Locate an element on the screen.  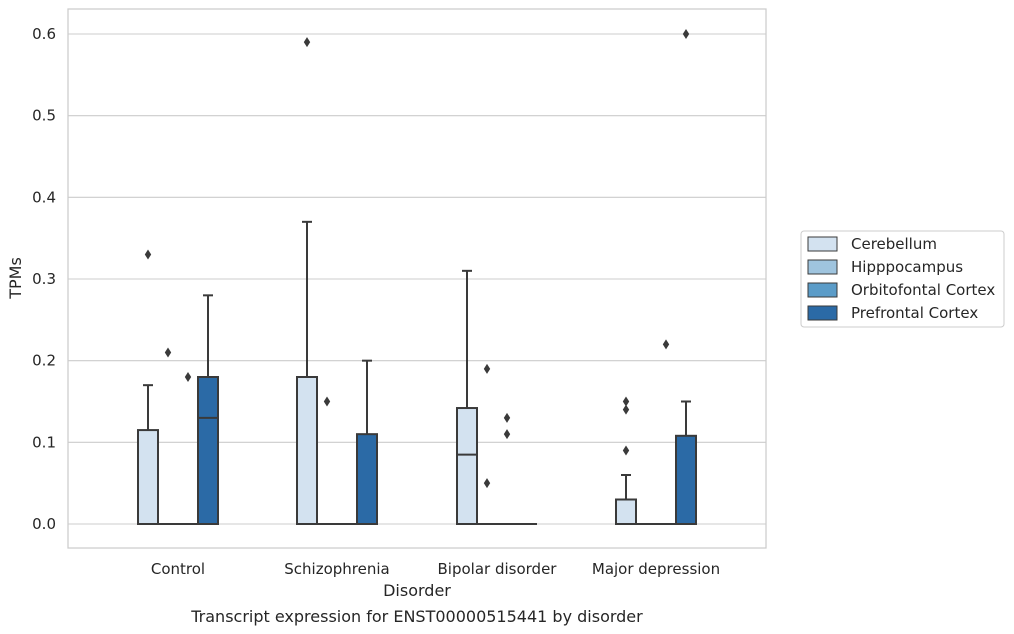
y-tick-label: 0.4 is located at coordinates (44, 197).